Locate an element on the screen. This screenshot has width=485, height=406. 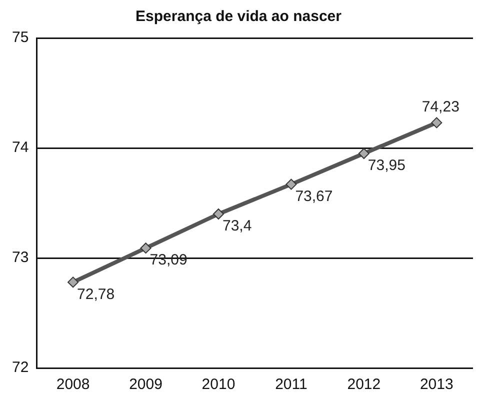
x-tick-label: 2013 is located at coordinates (437, 385).